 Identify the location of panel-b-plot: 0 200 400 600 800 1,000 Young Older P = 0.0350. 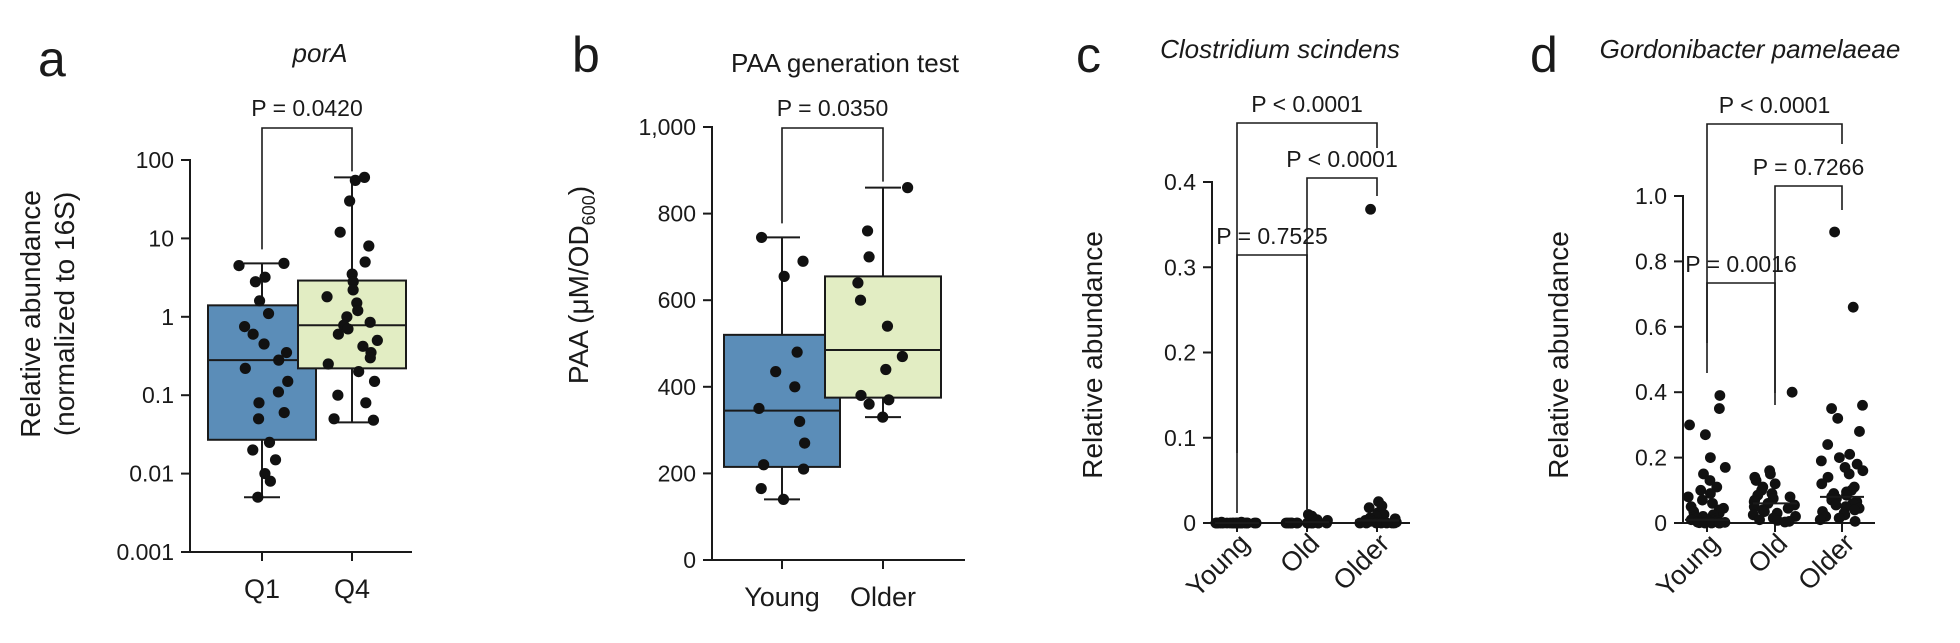
(801, 353).